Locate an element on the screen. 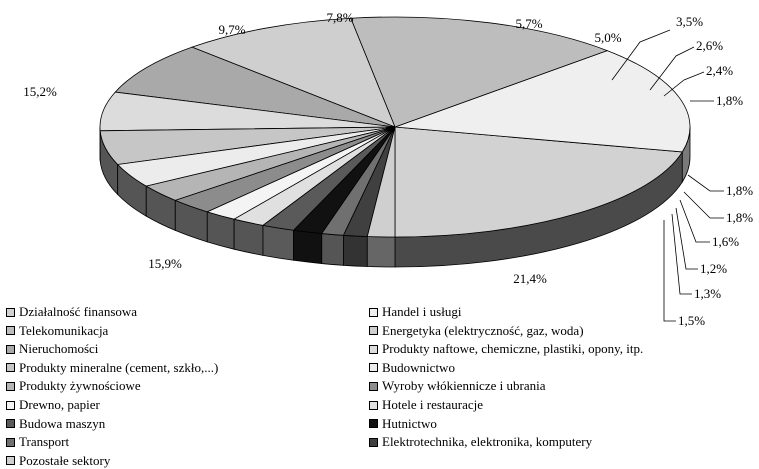 Image resolution: width=759 pixels, height=469 pixels. data-label-13: 1,6% is located at coordinates (725, 241).